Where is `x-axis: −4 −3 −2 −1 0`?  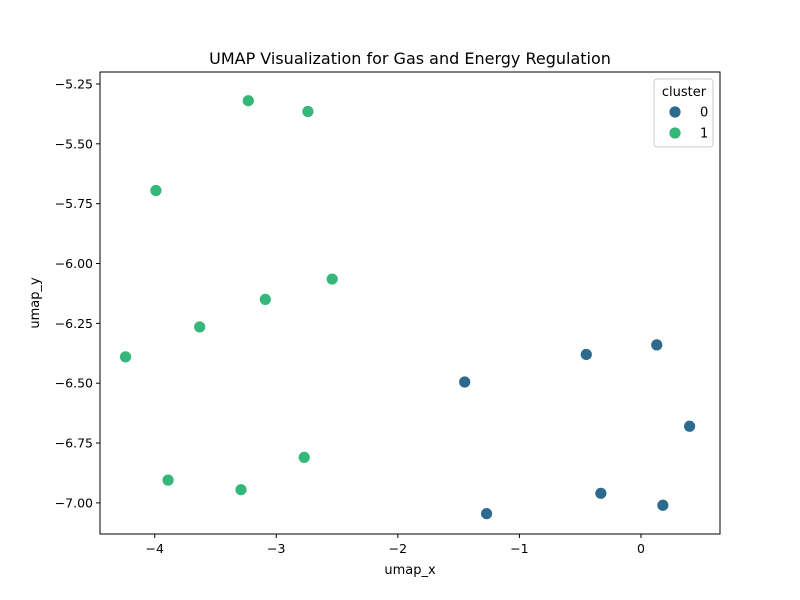 x-axis: −4 −3 −2 −1 0 is located at coordinates (395, 545).